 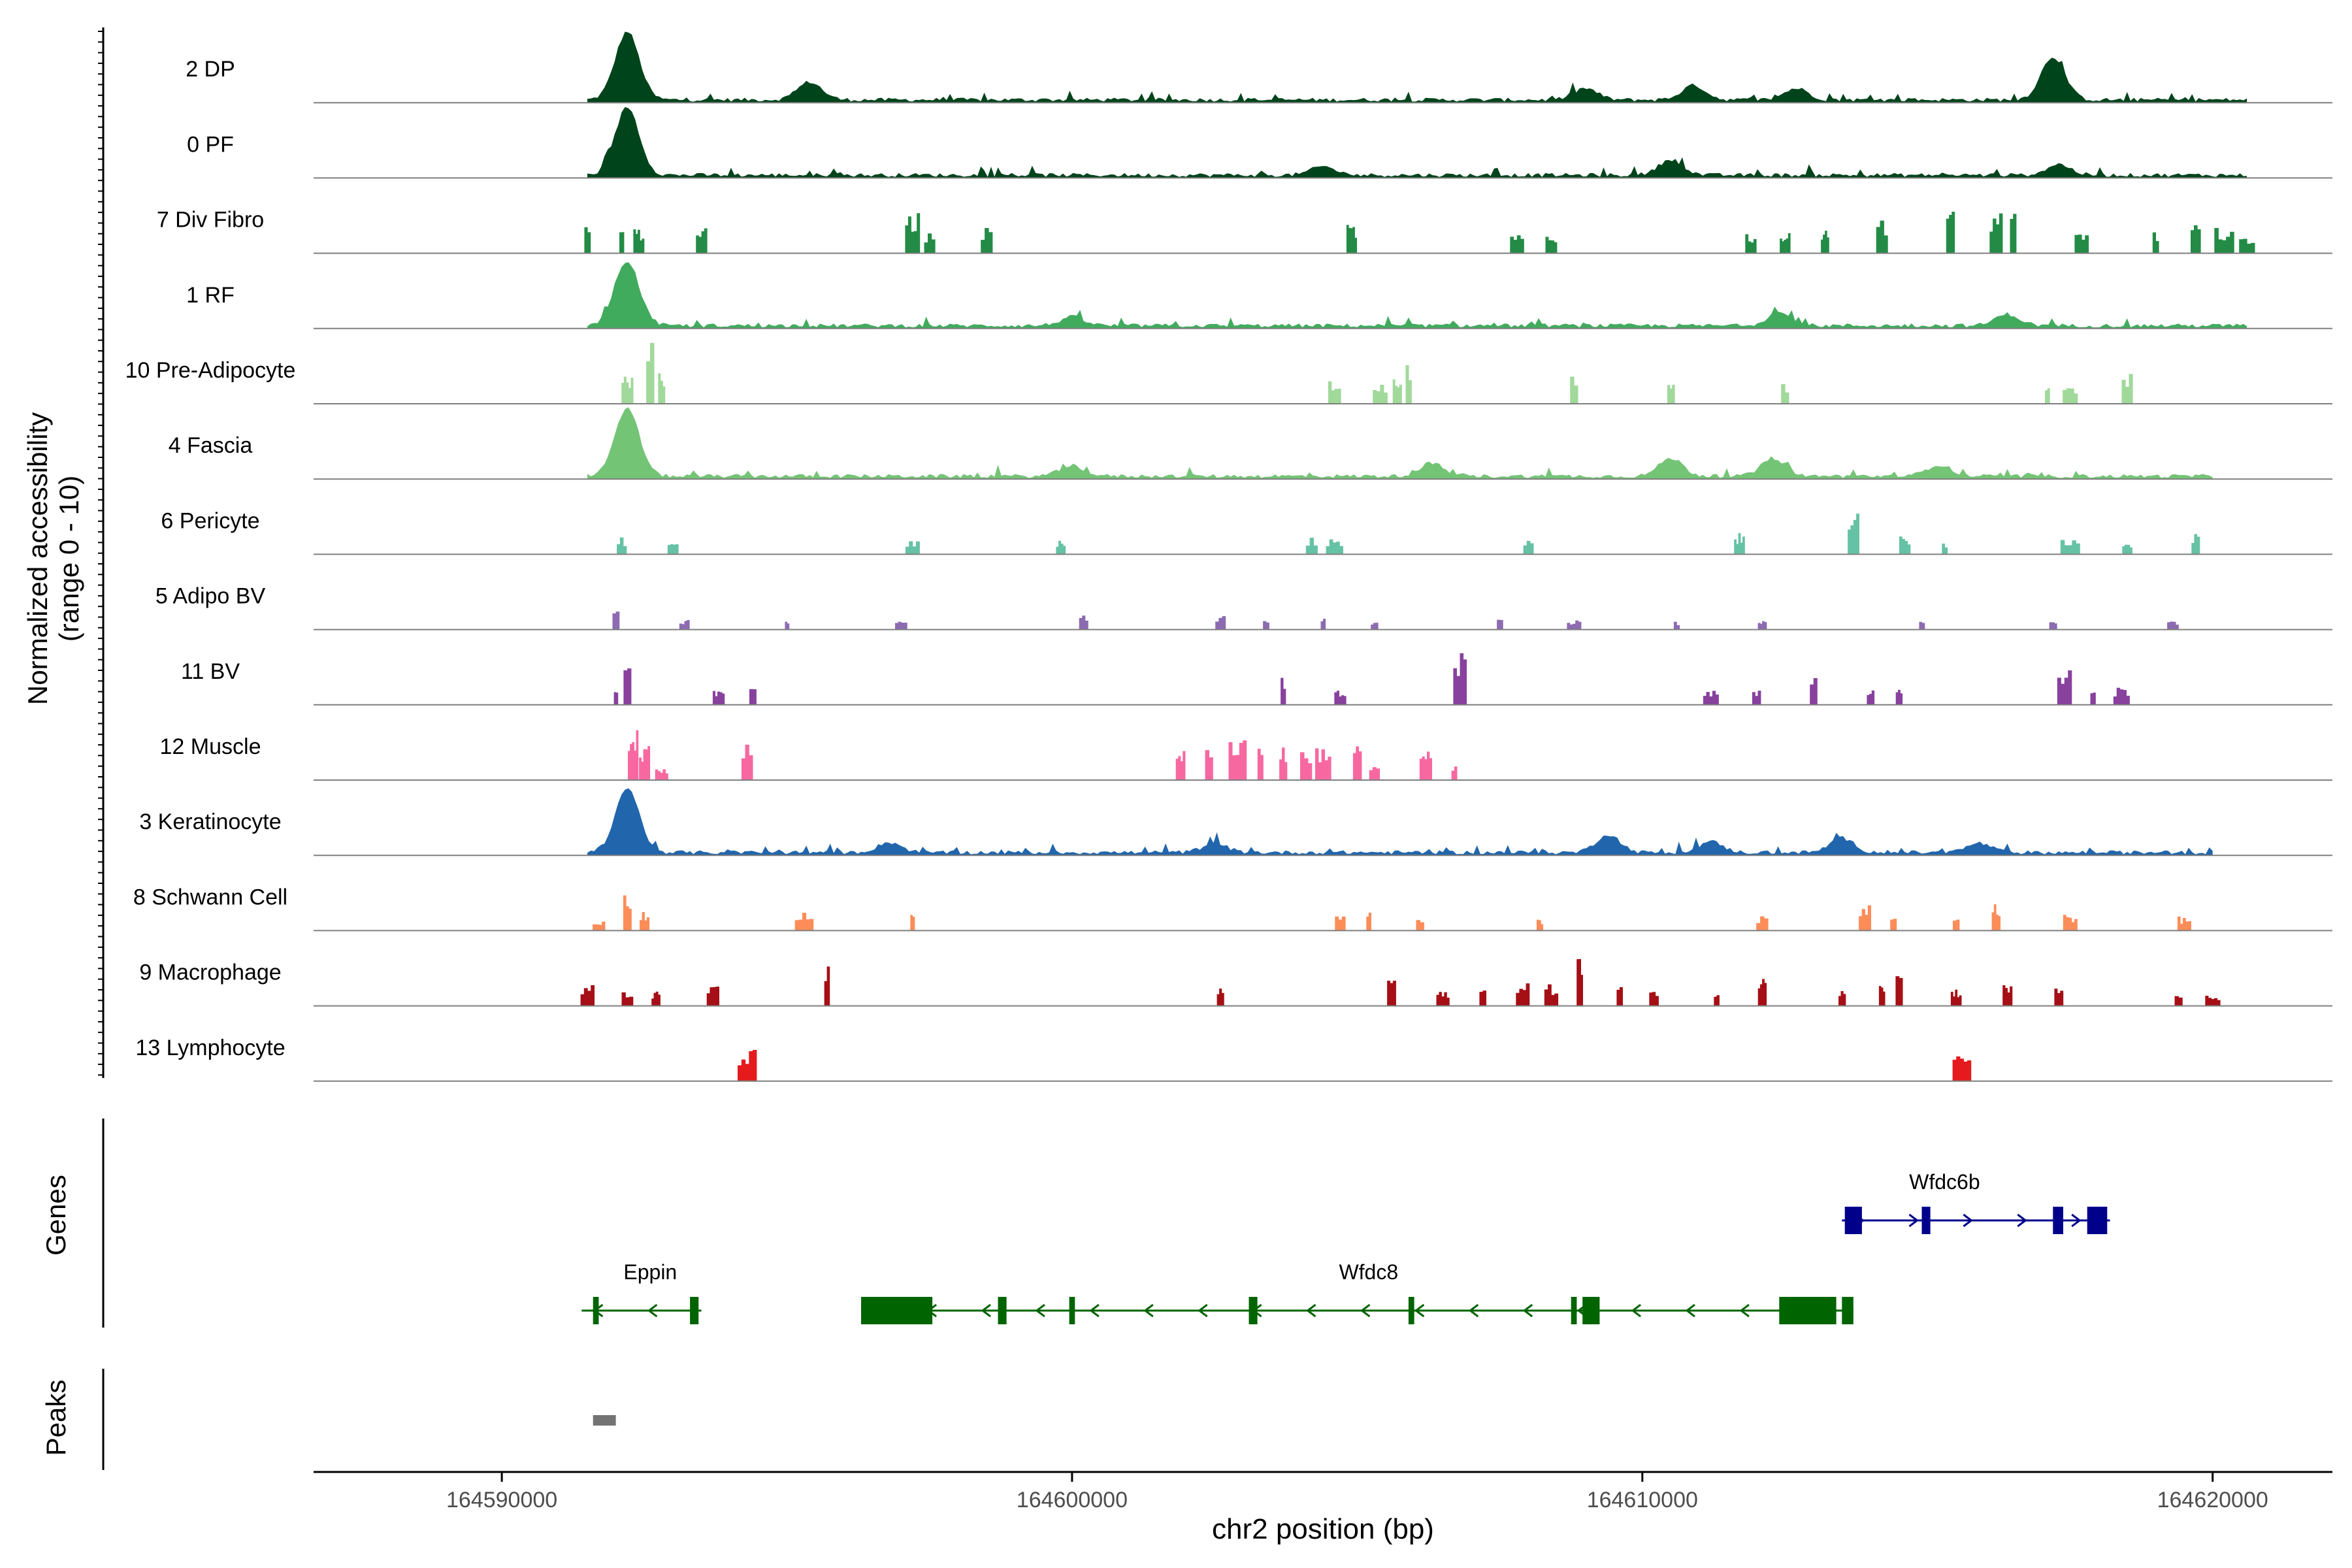 What do you see at coordinates (1368, 1272) in the screenshot?
I see `gene-label-wfdc8: Wfdc8` at bounding box center [1368, 1272].